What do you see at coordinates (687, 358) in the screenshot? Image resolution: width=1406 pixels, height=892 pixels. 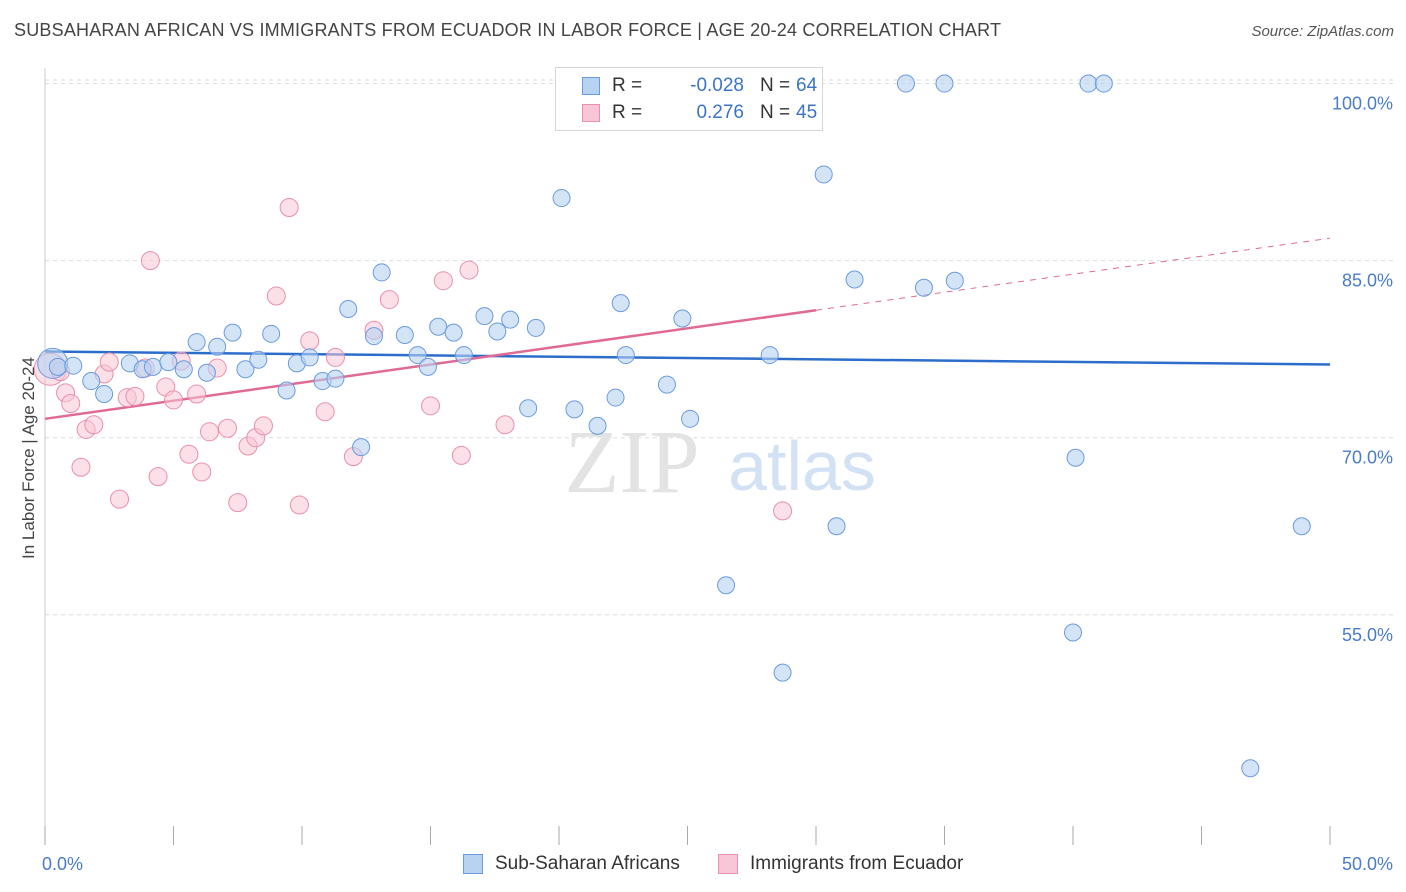 I see `trend-line-sub-saharan` at bounding box center [687, 358].